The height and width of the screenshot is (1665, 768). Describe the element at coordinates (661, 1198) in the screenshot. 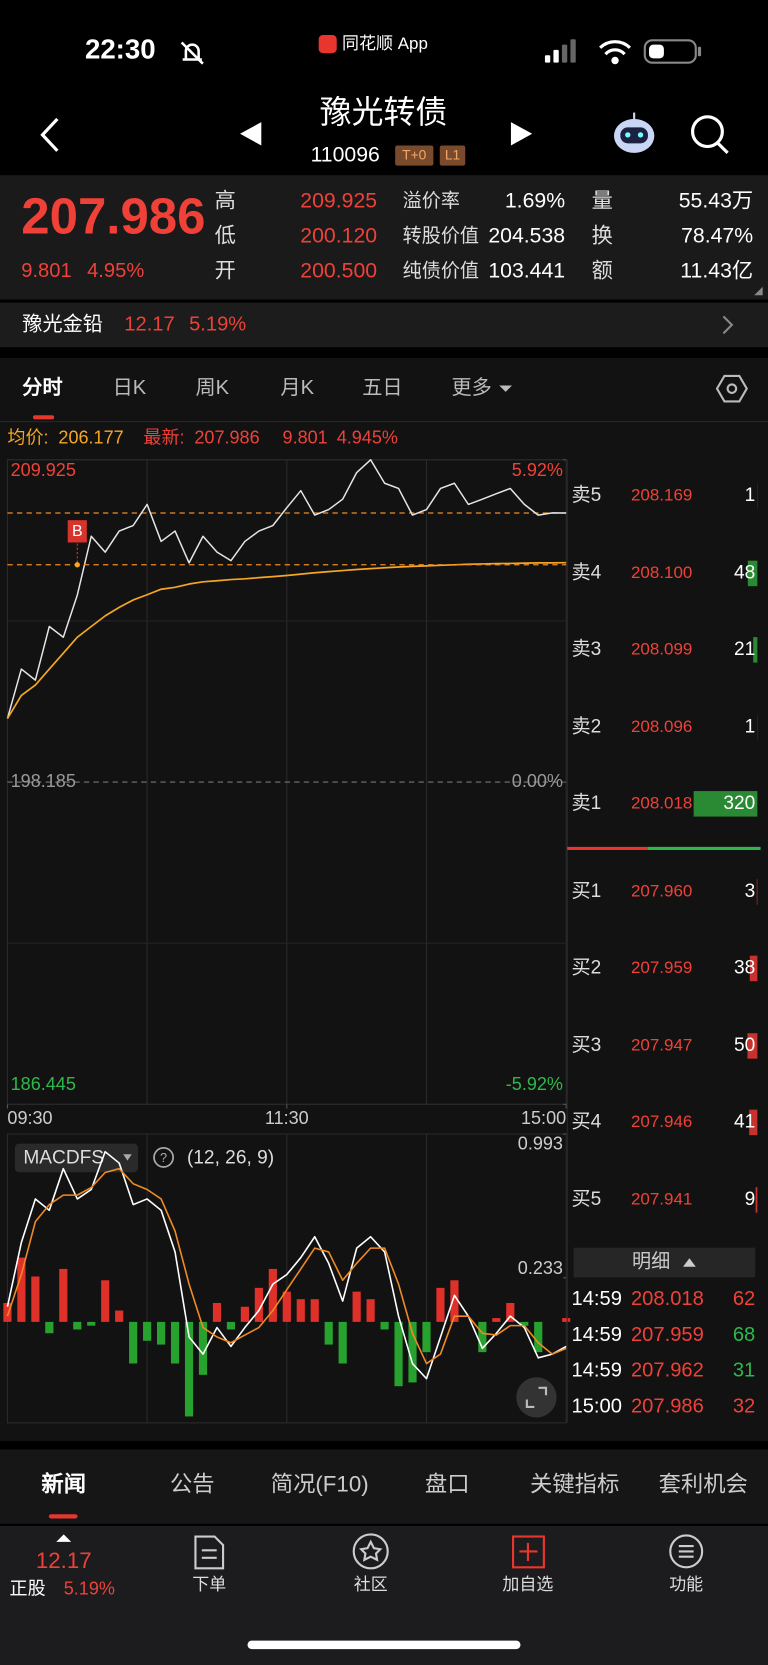

I see `book-price: 207.941` at that location.